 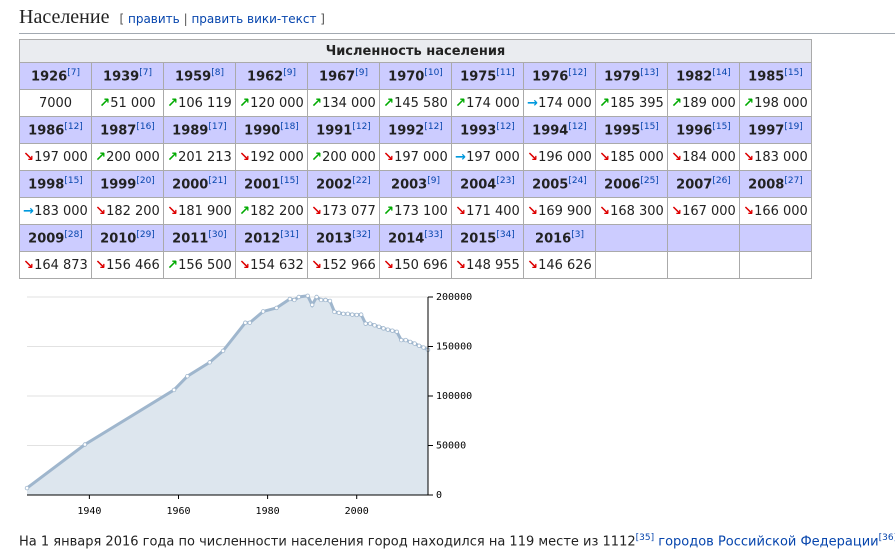 I want to click on ref: [33], so click(x=433, y=234).